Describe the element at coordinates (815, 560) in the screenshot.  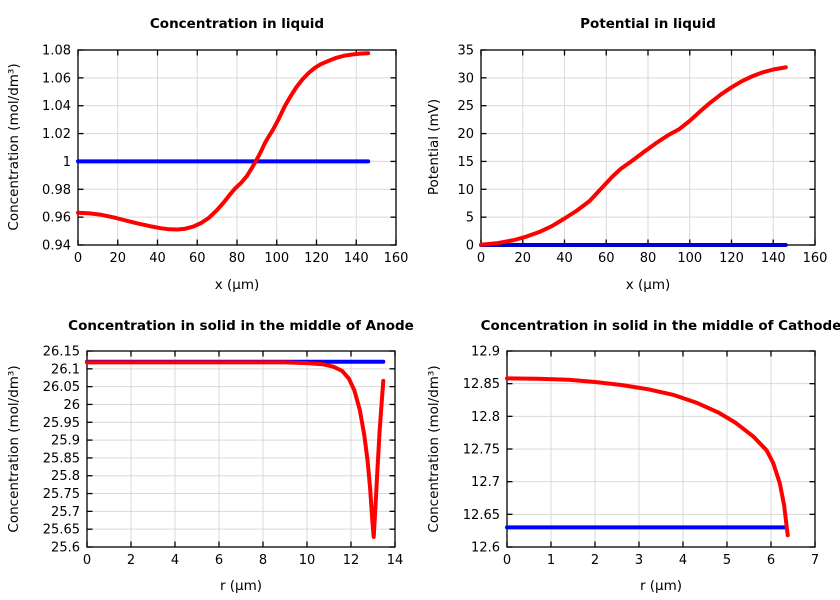
I see `svg-text: 7` at that location.